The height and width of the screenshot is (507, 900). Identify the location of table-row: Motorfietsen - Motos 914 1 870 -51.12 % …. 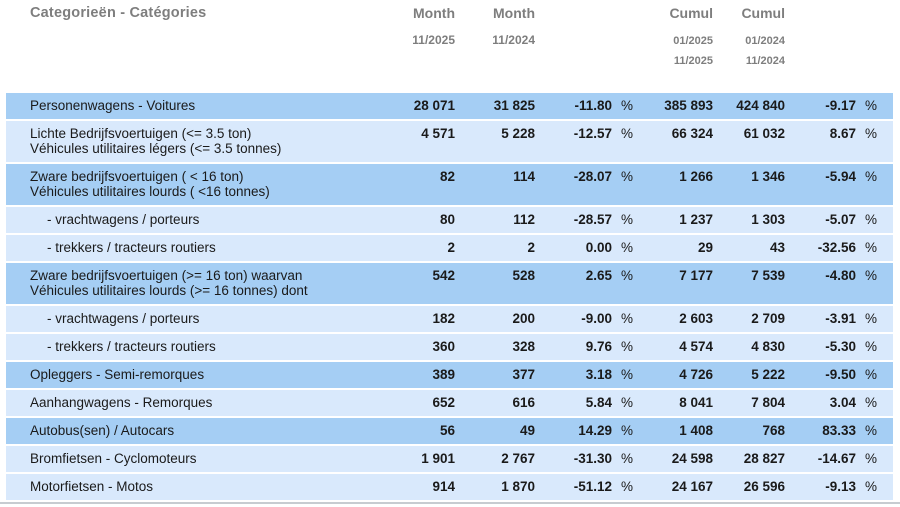
(449, 487).